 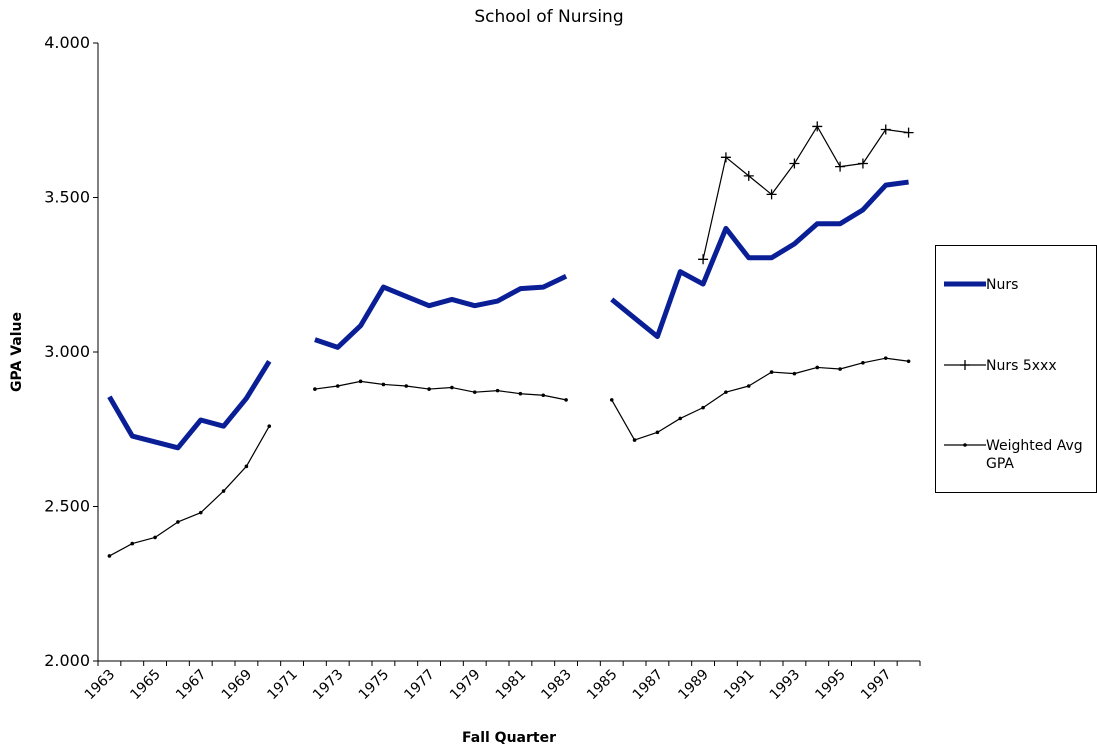 What do you see at coordinates (602, 685) in the screenshot?
I see `x-tick-label: 1985` at bounding box center [602, 685].